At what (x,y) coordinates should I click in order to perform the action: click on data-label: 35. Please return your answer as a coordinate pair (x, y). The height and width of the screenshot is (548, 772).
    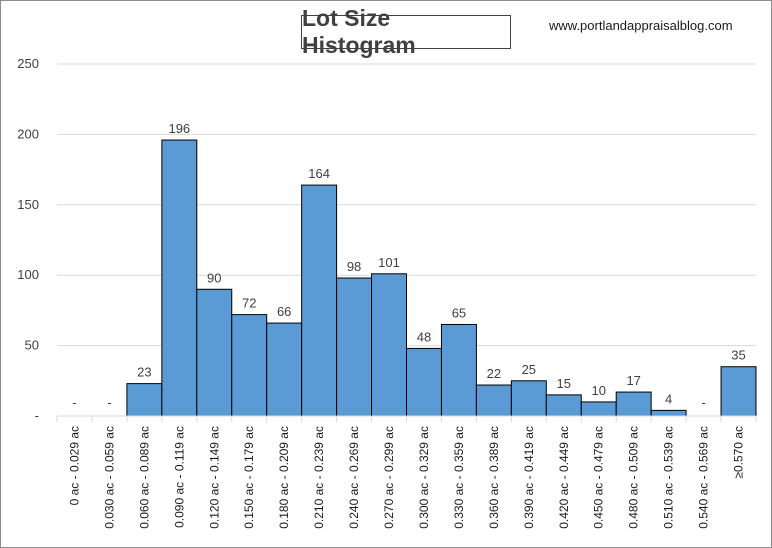
    Looking at the image, I should click on (738, 355).